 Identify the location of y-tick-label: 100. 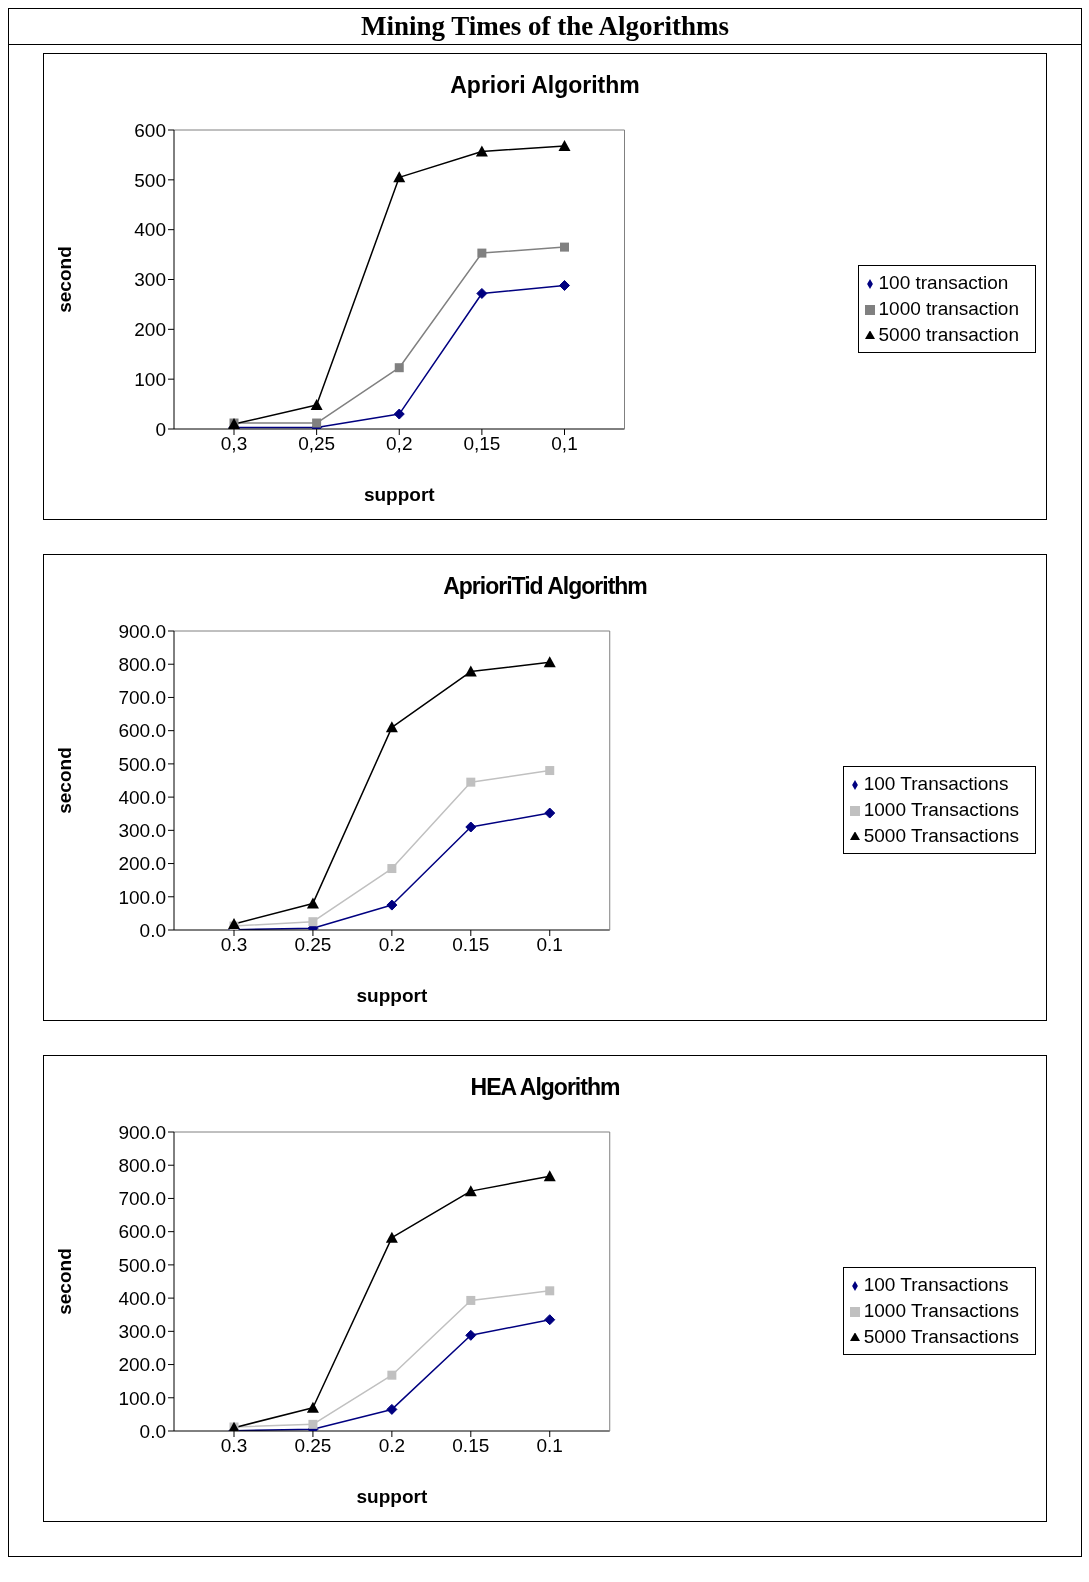
(150, 379).